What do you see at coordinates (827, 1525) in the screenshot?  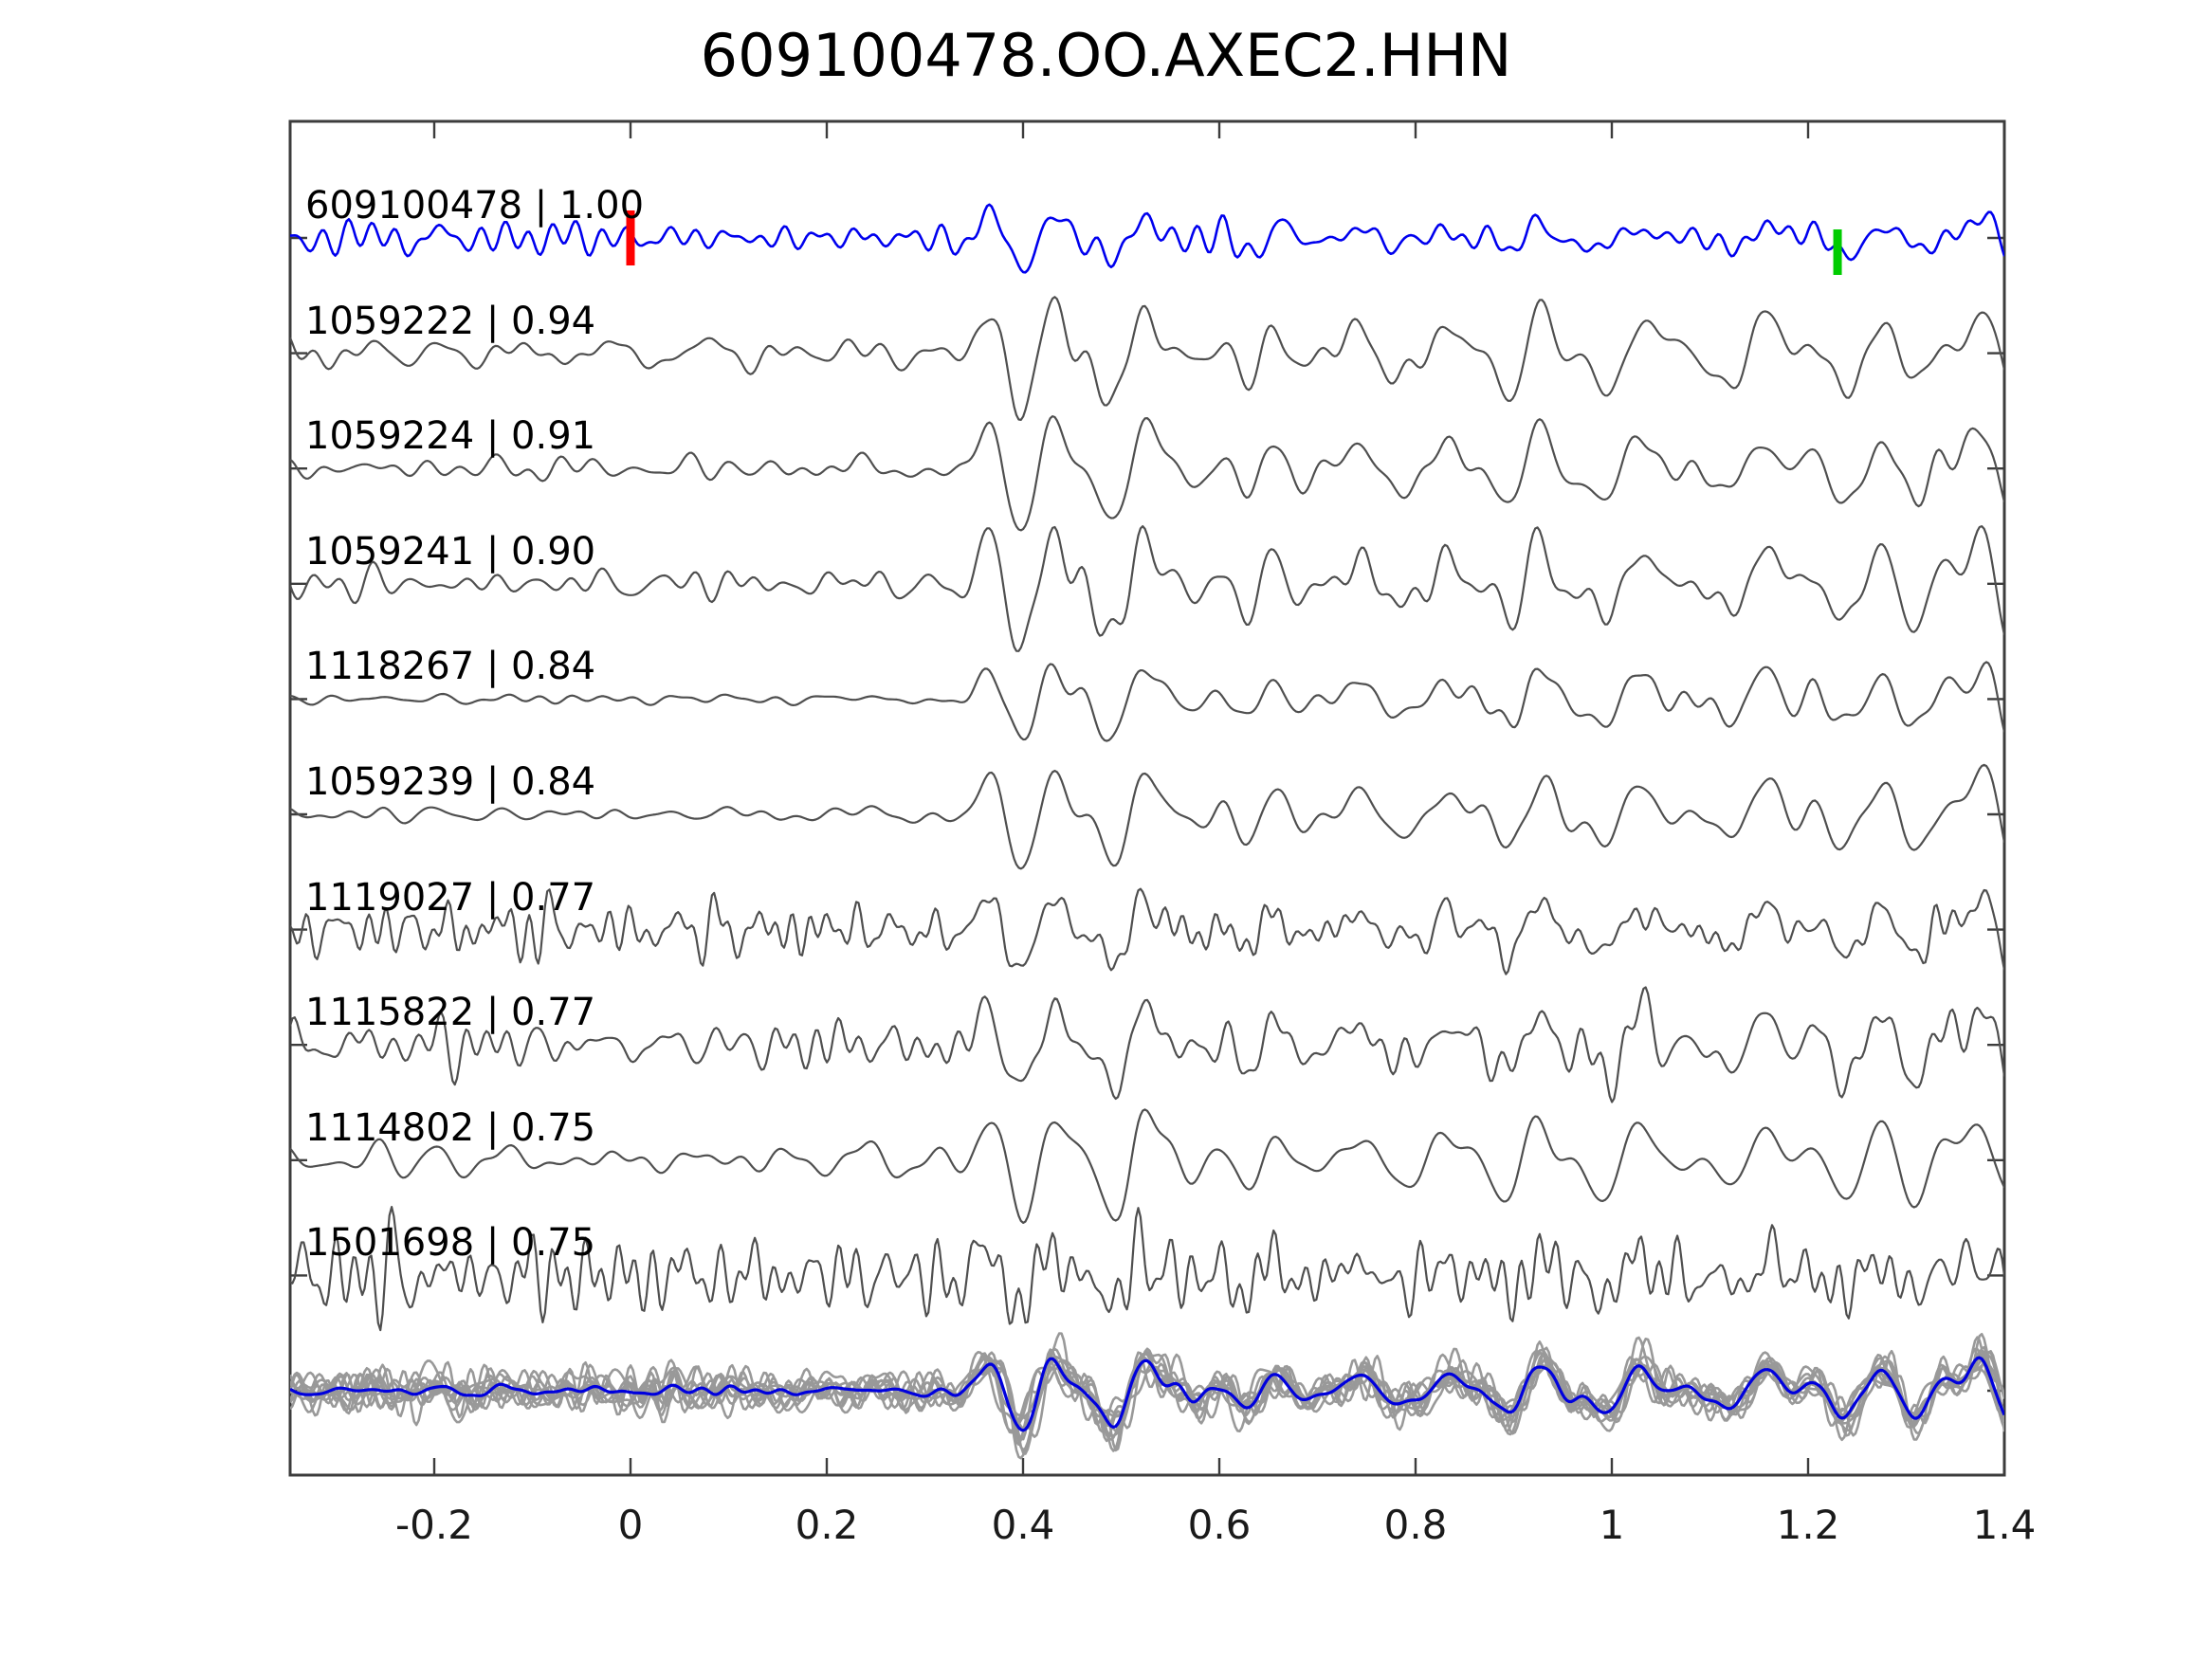 I see `x-tick-label: 0.2` at bounding box center [827, 1525].